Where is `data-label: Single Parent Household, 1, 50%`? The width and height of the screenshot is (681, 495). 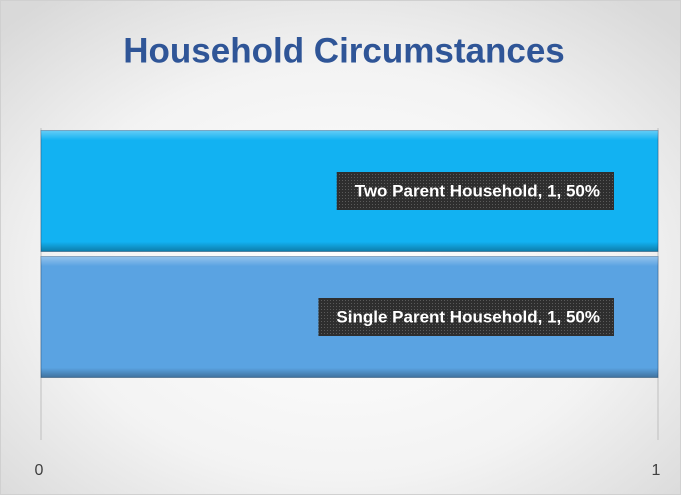 data-label: Single Parent Household, 1, 50% is located at coordinates (468, 316).